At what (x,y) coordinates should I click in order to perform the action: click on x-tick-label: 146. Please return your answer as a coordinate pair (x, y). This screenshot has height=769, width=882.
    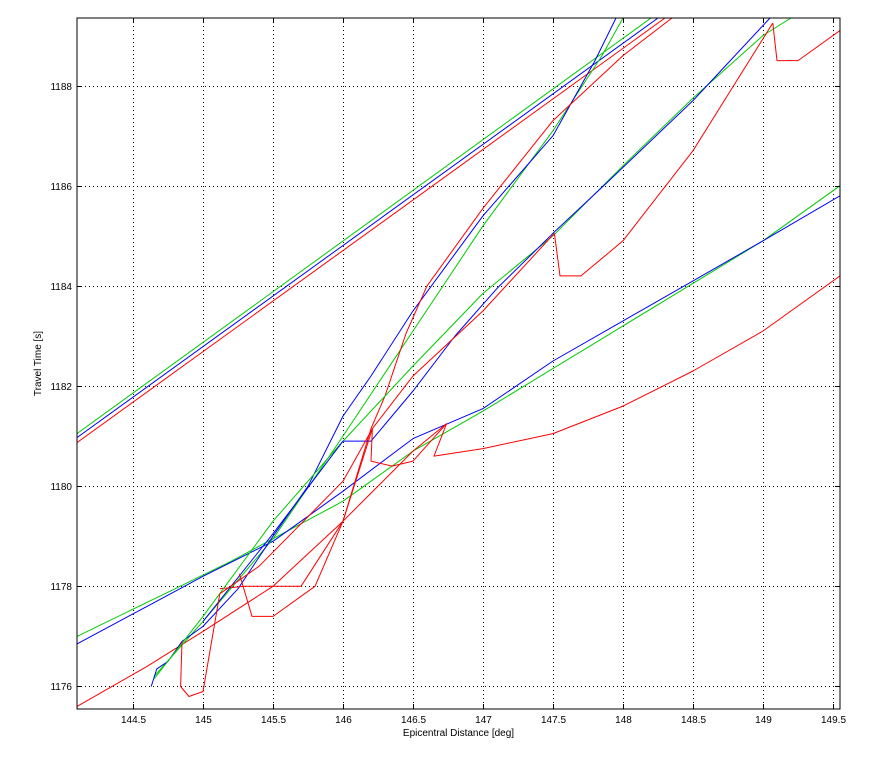
    Looking at the image, I should click on (343, 720).